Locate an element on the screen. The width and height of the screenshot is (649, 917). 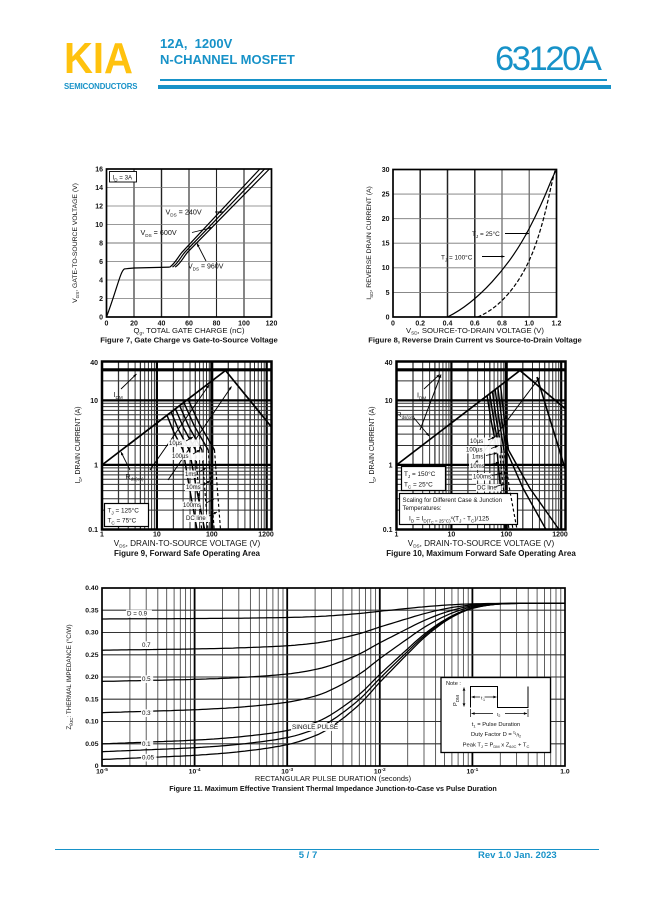
svg-text: 8 is located at coordinates (101, 243).